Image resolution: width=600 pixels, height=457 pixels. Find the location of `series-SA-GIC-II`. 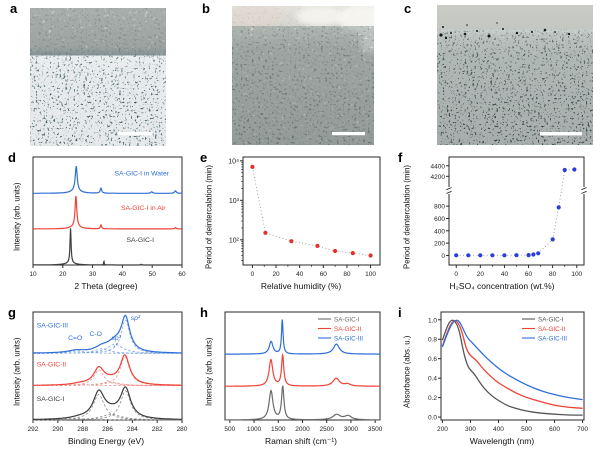

series-SA-GIC-II is located at coordinates (512, 364).